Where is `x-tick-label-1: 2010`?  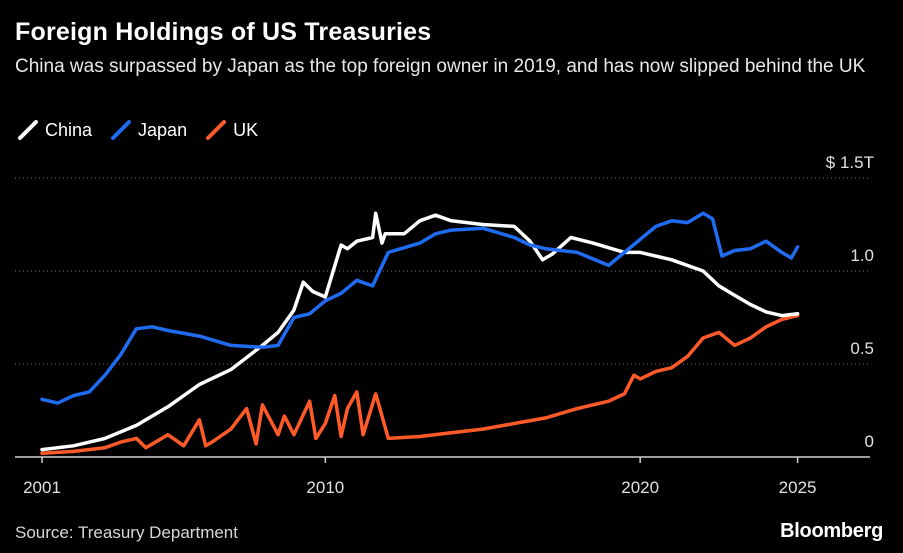 x-tick-label-1: 2010 is located at coordinates (325, 487).